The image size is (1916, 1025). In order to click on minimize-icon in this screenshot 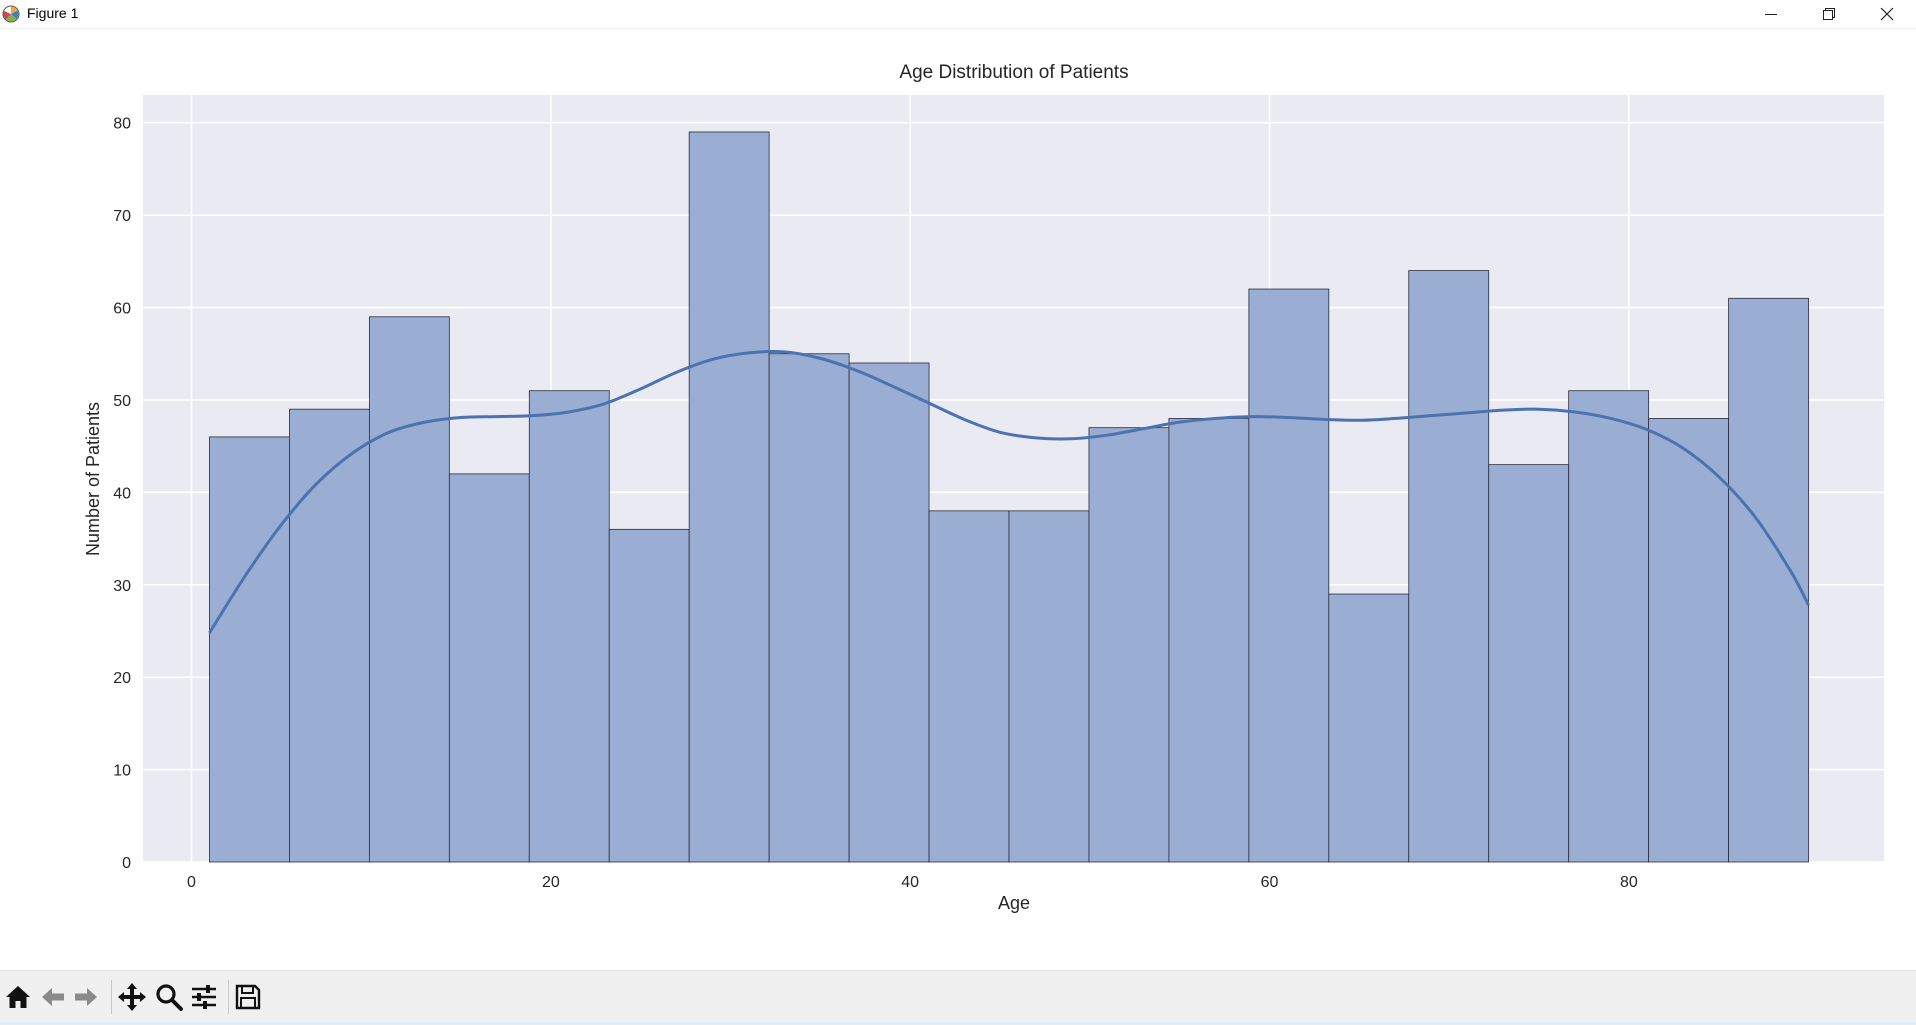, I will do `click(1771, 14)`.